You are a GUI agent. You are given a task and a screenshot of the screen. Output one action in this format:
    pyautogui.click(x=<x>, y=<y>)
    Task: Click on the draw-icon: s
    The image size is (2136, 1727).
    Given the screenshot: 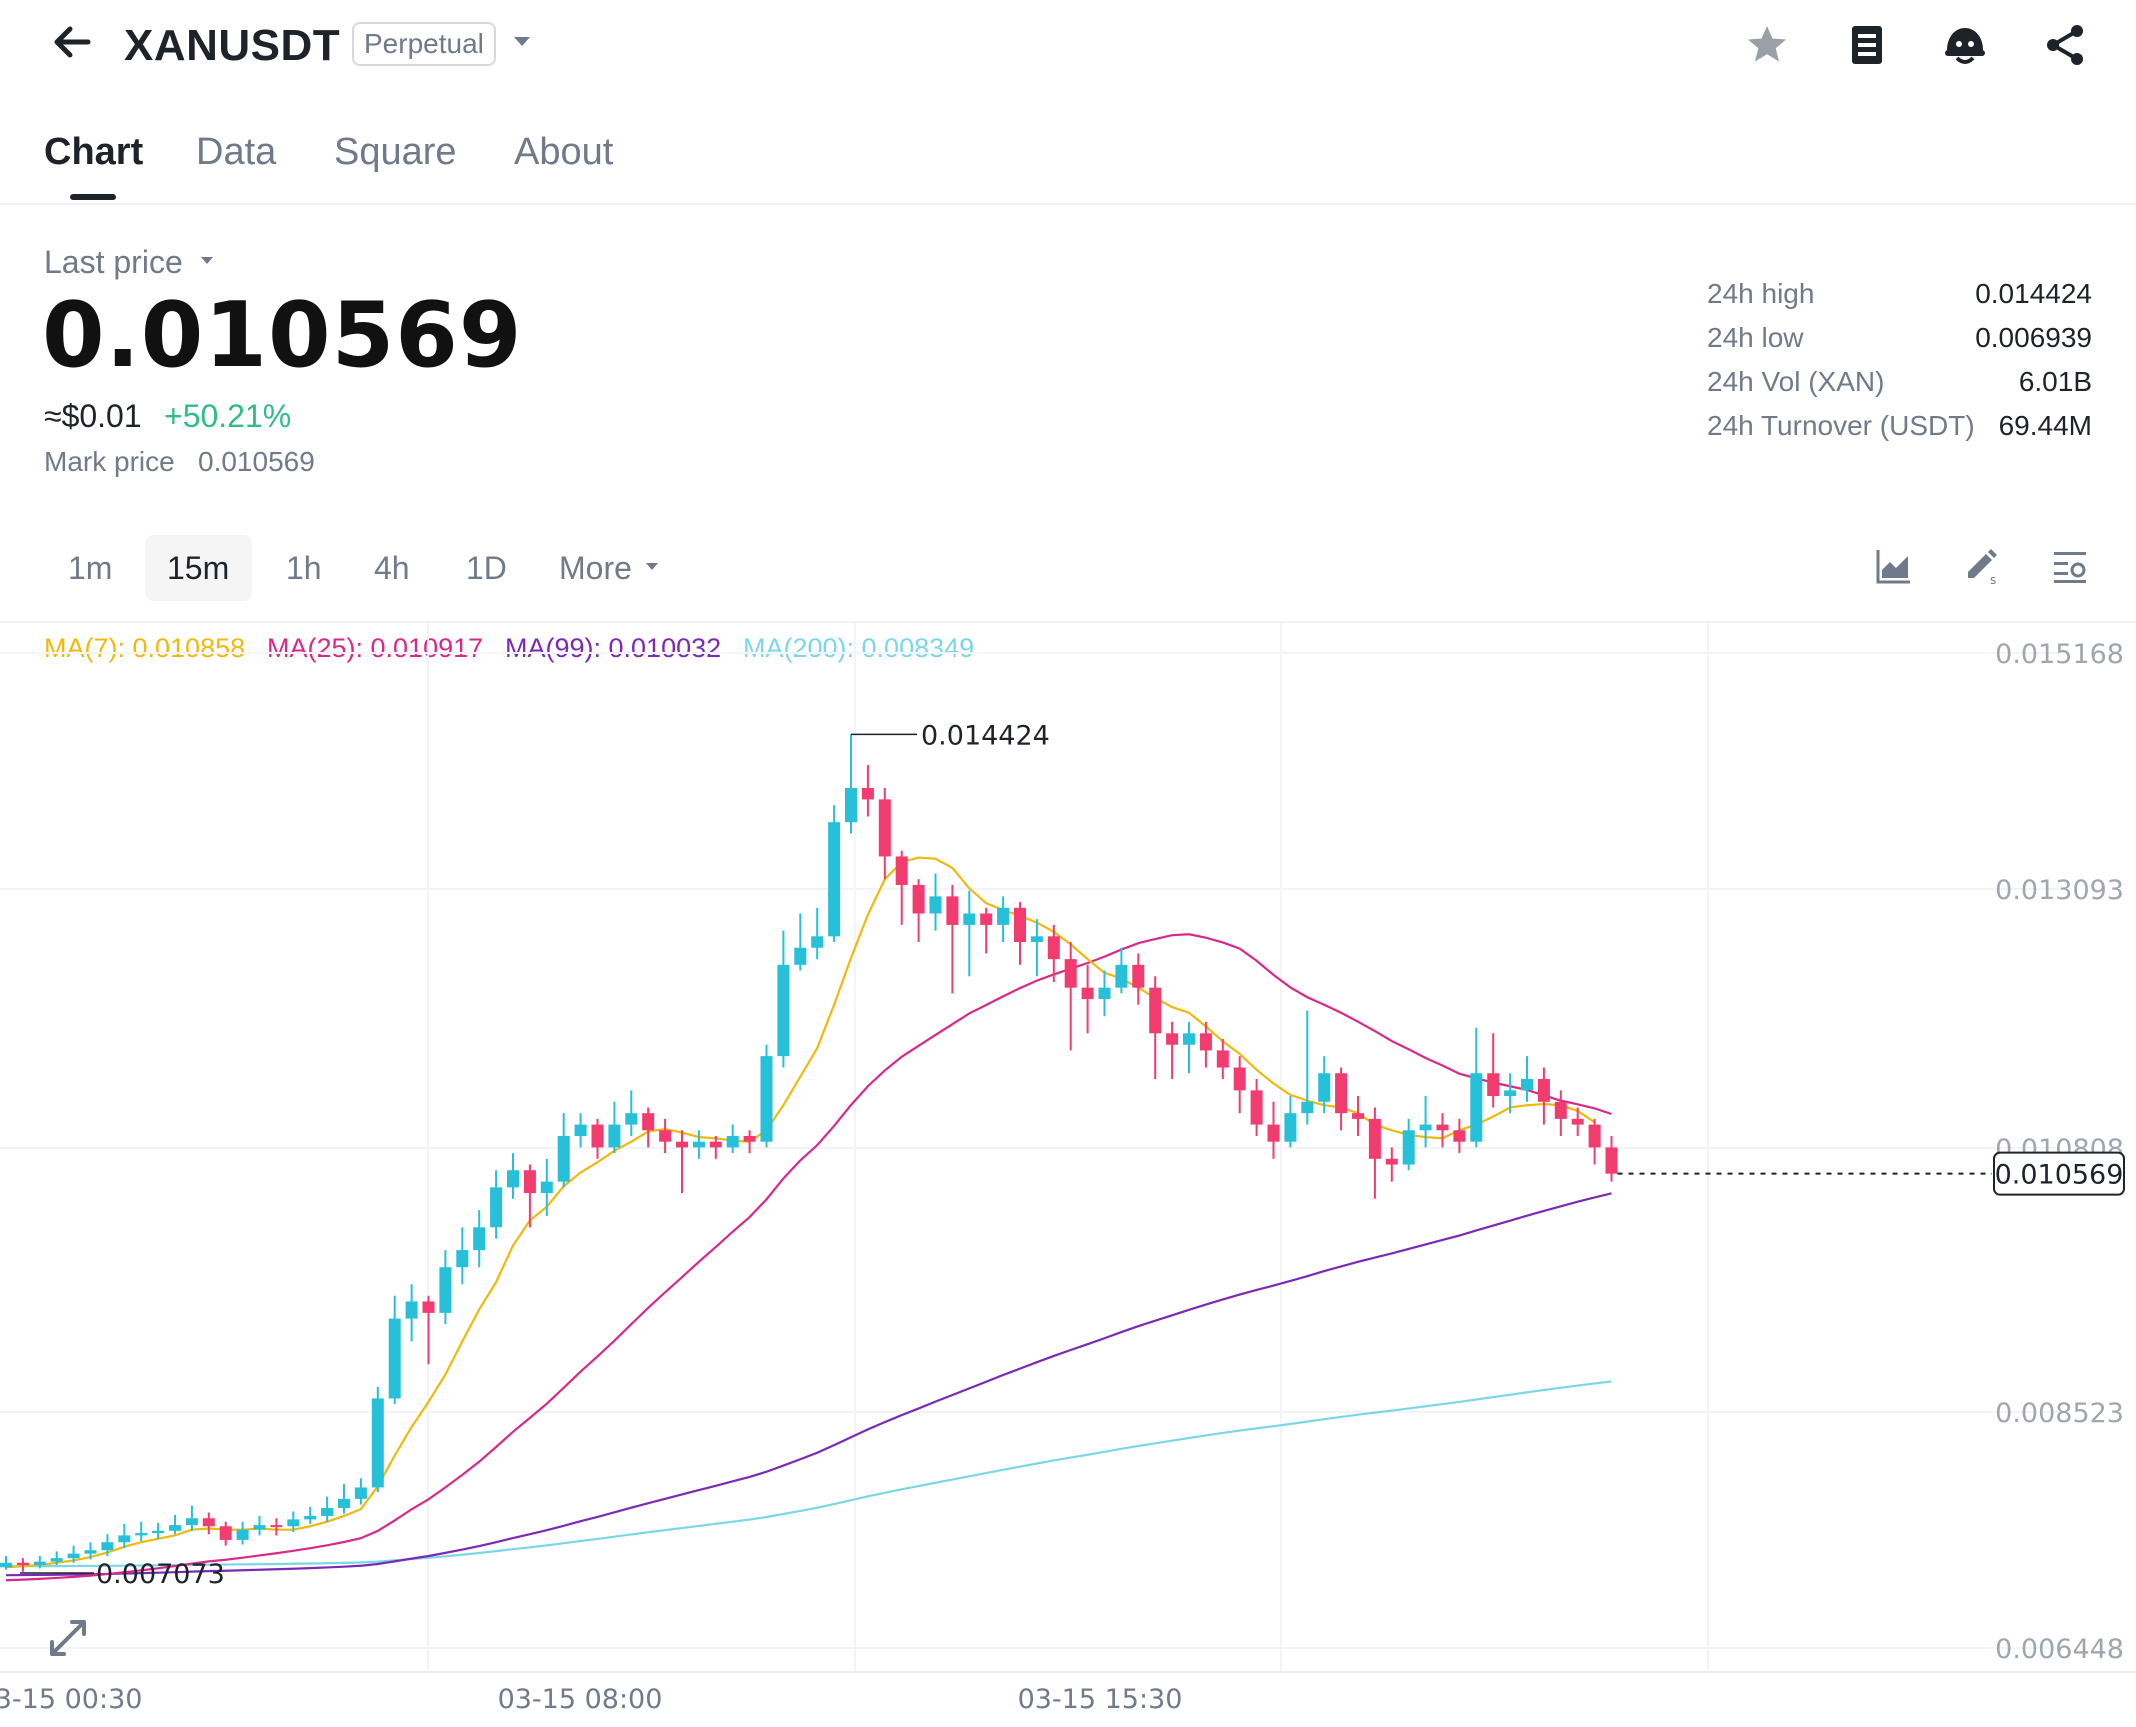 What is the action you would take?
    pyautogui.click(x=1982, y=566)
    